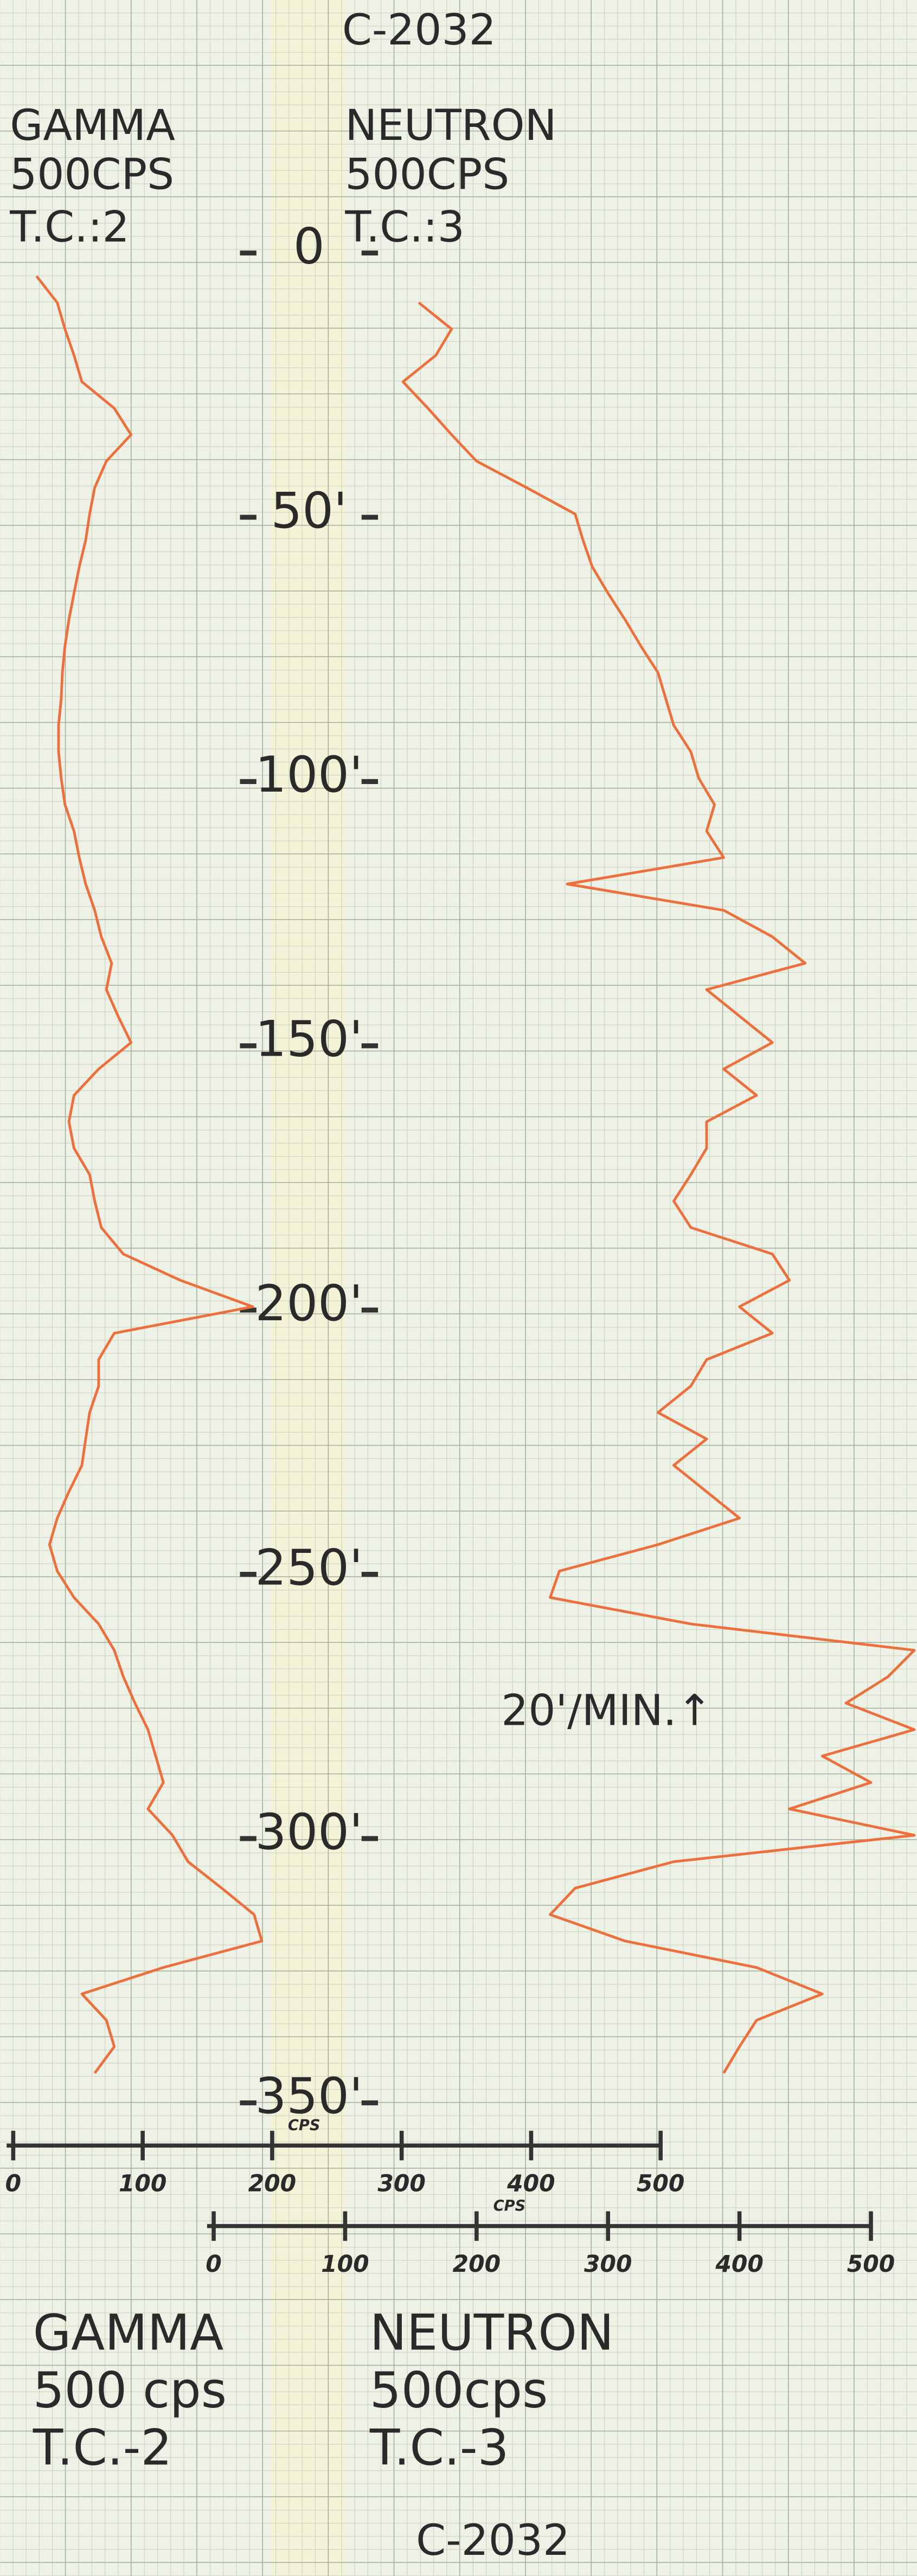 This screenshot has width=917, height=2576. Describe the element at coordinates (439, 2448) in the screenshot. I see `footer-label: T.C.-3` at that location.